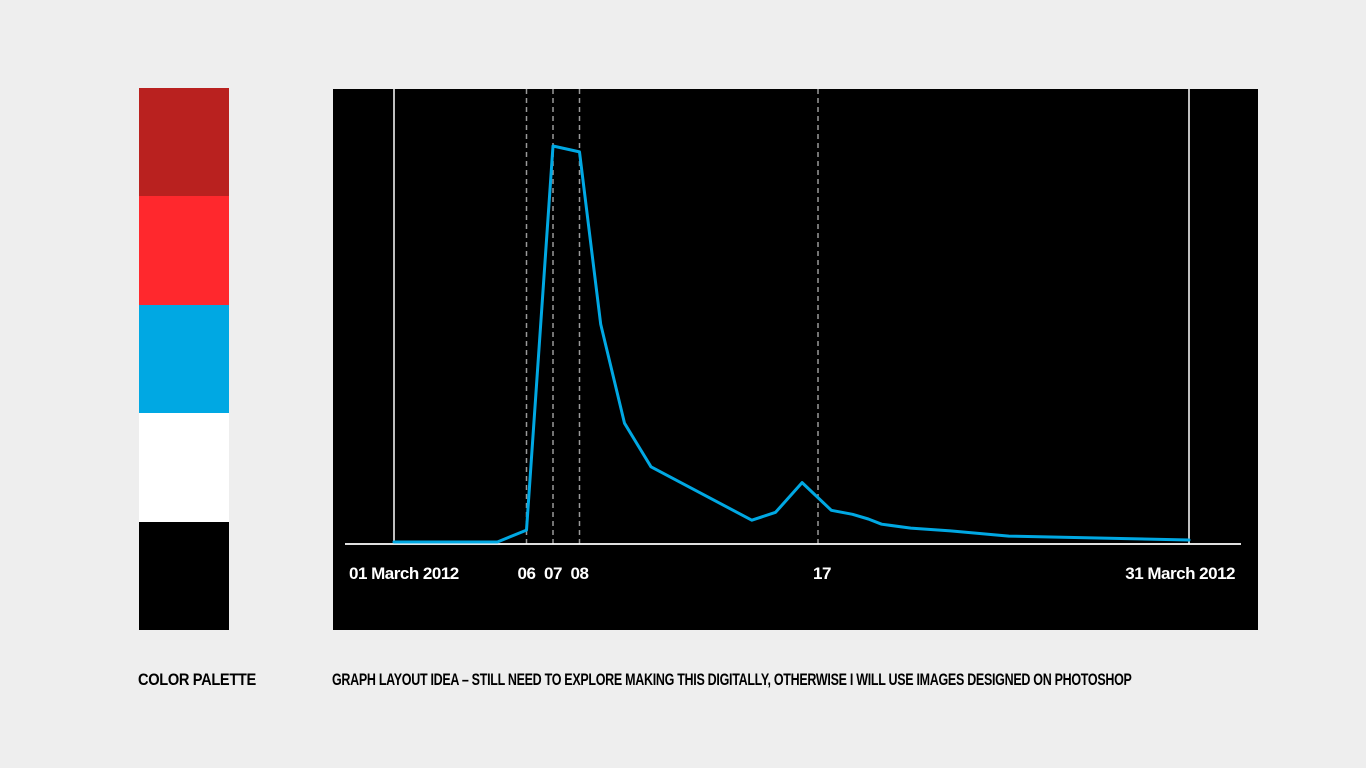  What do you see at coordinates (184, 251) in the screenshot?
I see `swatch-red` at bounding box center [184, 251].